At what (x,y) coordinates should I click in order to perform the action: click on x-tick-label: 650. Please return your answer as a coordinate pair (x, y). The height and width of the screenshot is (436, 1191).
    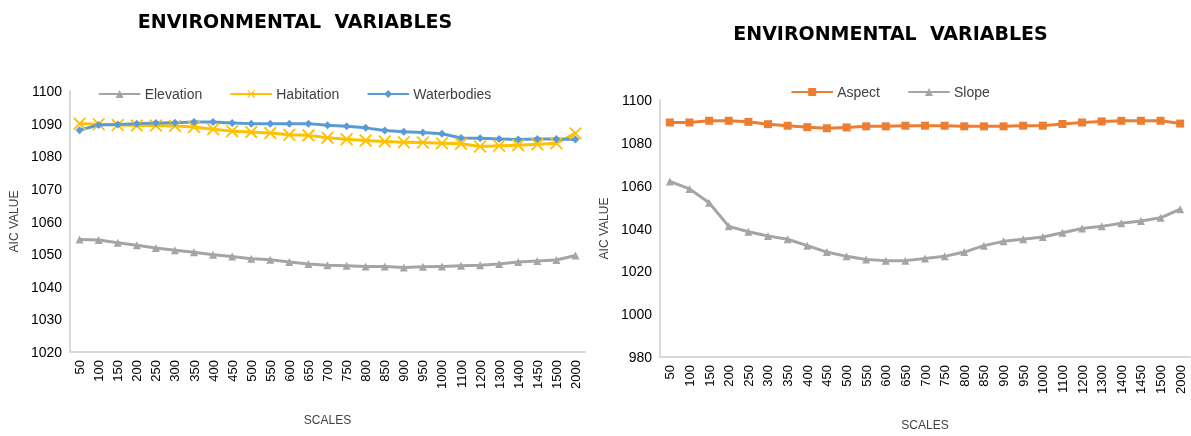
    Looking at the image, I should click on (905, 376).